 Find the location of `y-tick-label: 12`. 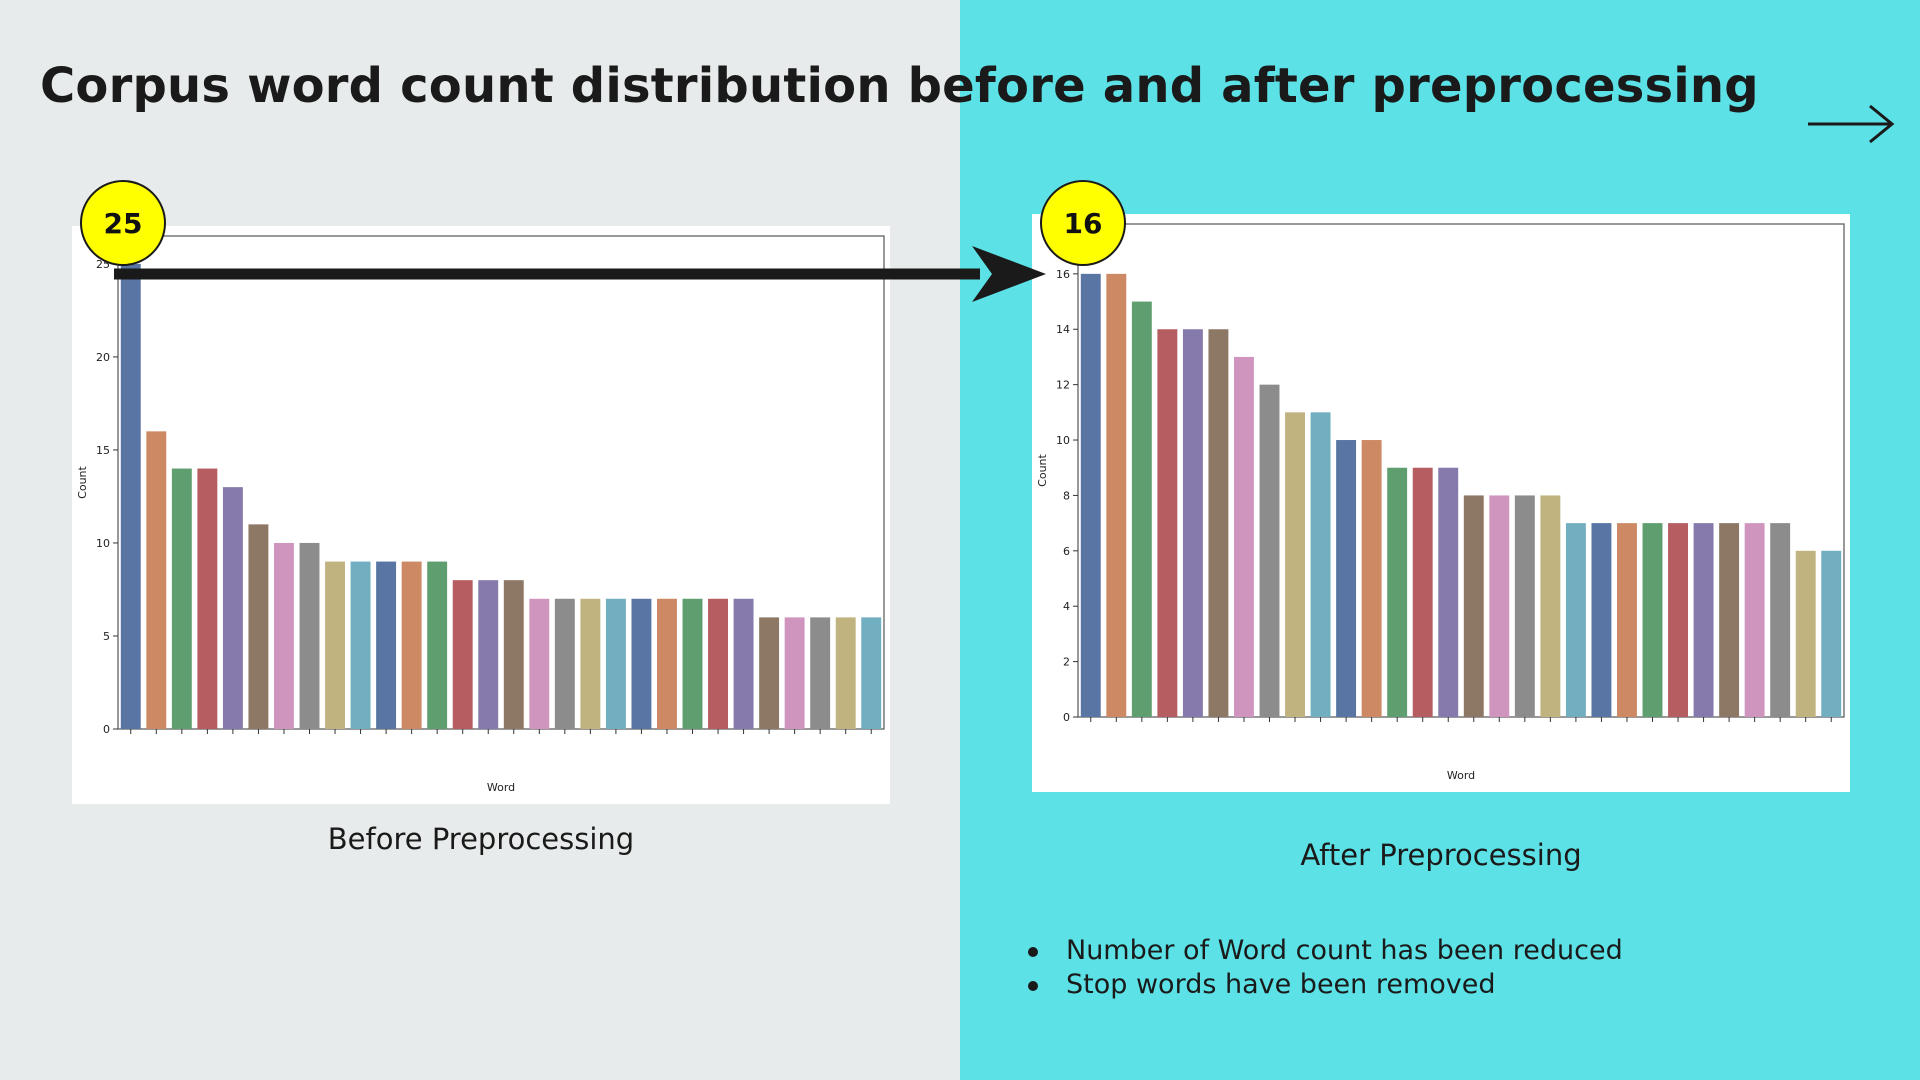

y-tick-label: 12 is located at coordinates (1063, 385).